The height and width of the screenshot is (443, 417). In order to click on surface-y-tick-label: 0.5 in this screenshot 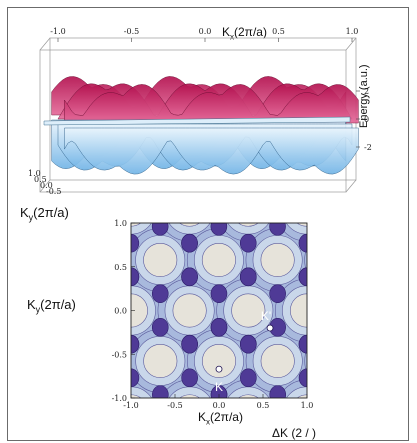, I will do `click(40, 179)`.